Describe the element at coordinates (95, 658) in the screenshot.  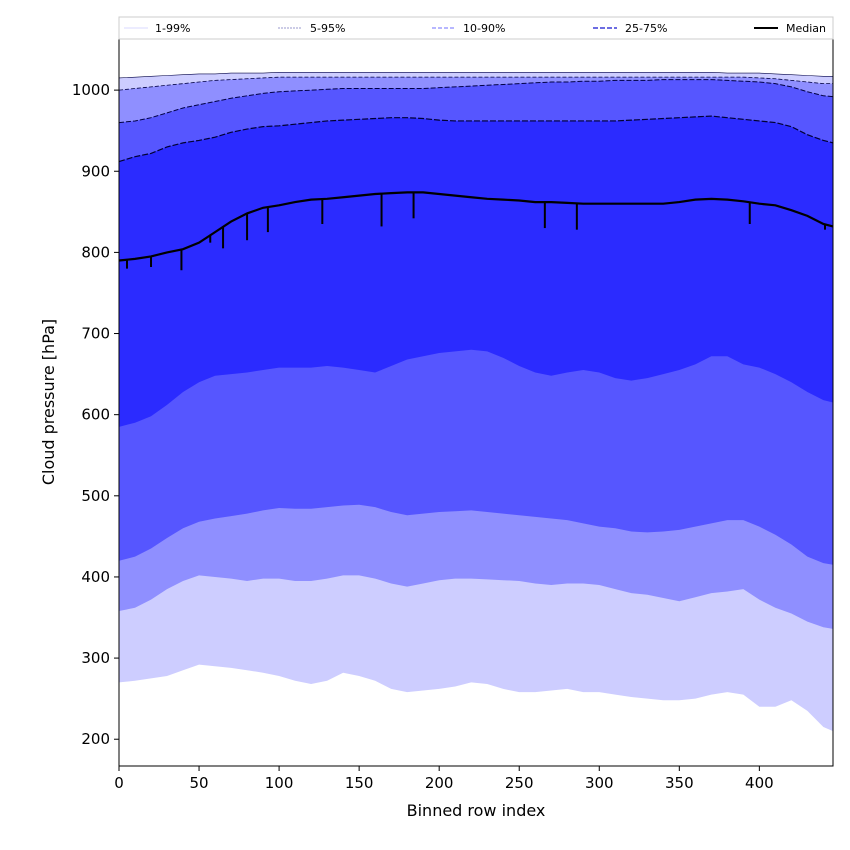
I see `y-tick-label: 300` at that location.